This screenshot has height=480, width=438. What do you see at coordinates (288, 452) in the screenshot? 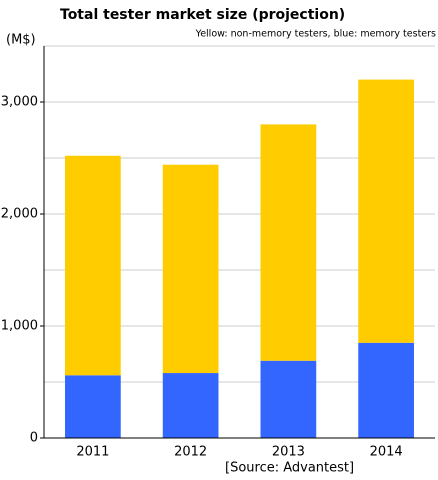
I see `x-tick-label: 2013` at bounding box center [288, 452].